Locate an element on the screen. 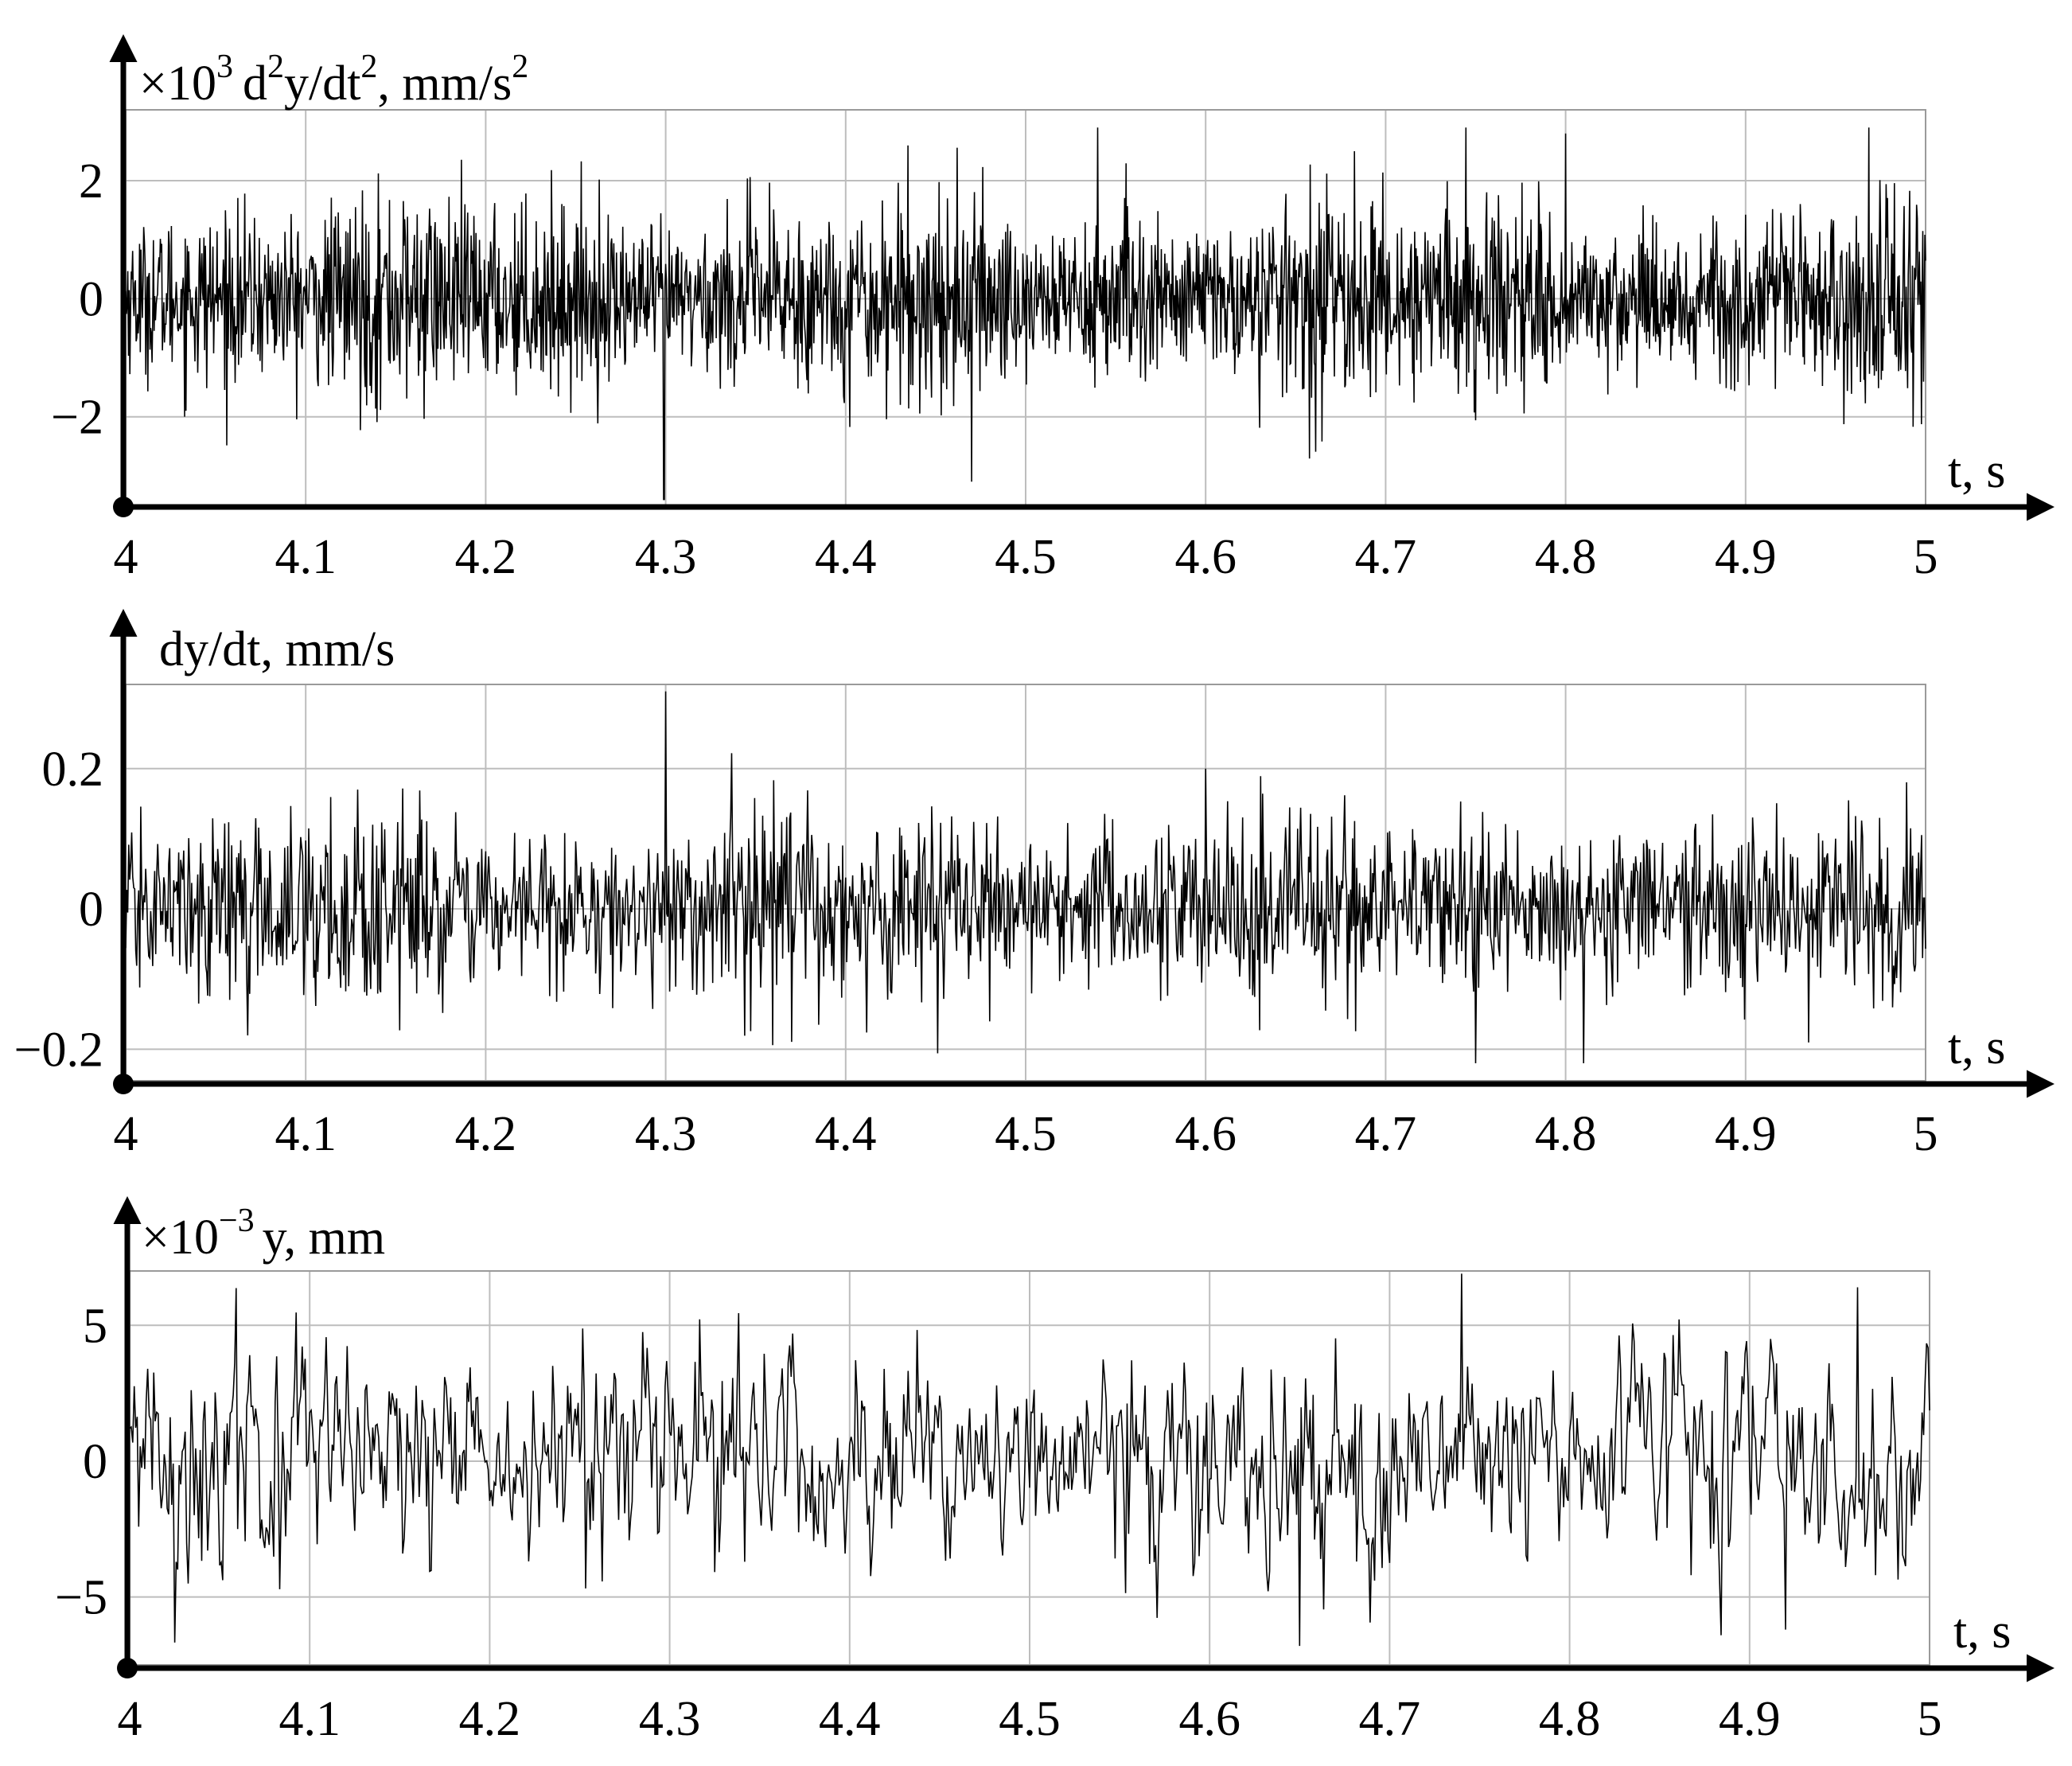 The height and width of the screenshot is (1766, 2072). panel-3-x-tick-label: 4.1 is located at coordinates (309, 1719).